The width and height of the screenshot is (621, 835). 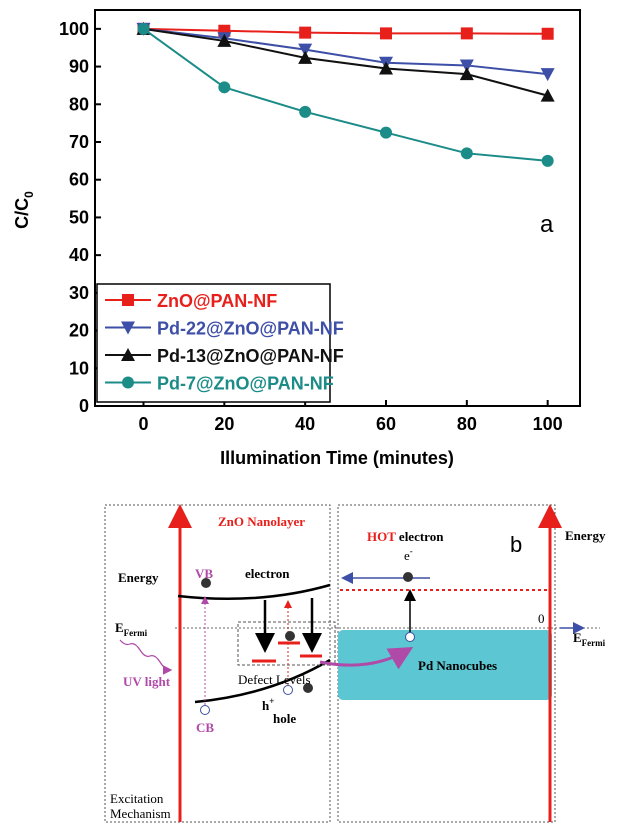 I want to click on y-tick-label: 80, so click(x=79, y=104).